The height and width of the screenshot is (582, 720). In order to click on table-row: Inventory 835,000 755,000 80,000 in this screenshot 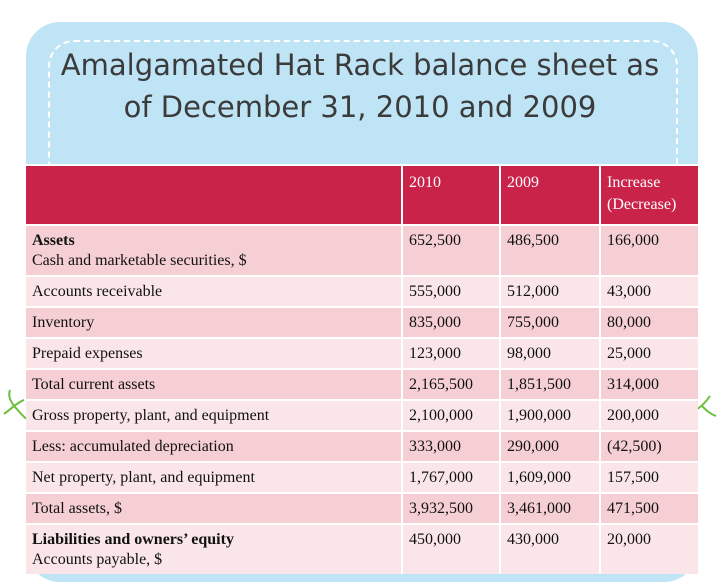, I will do `click(362, 322)`.